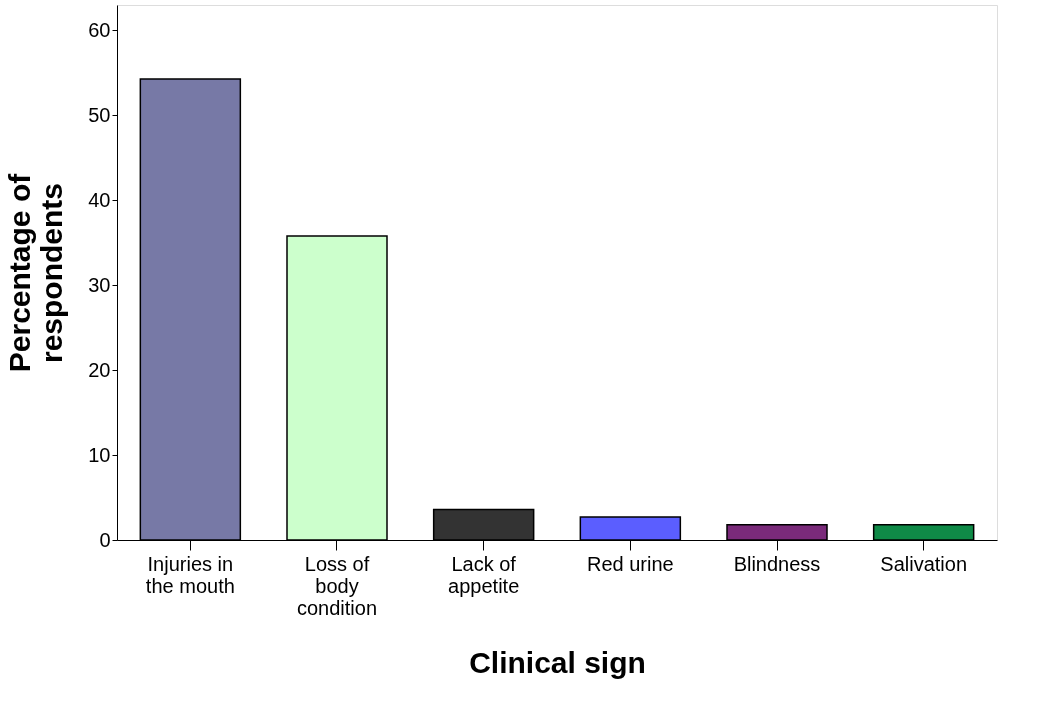 The width and height of the screenshot is (1047, 726). Describe the element at coordinates (190, 574) in the screenshot. I see `x-tick-label: Injuries in the mouth` at that location.